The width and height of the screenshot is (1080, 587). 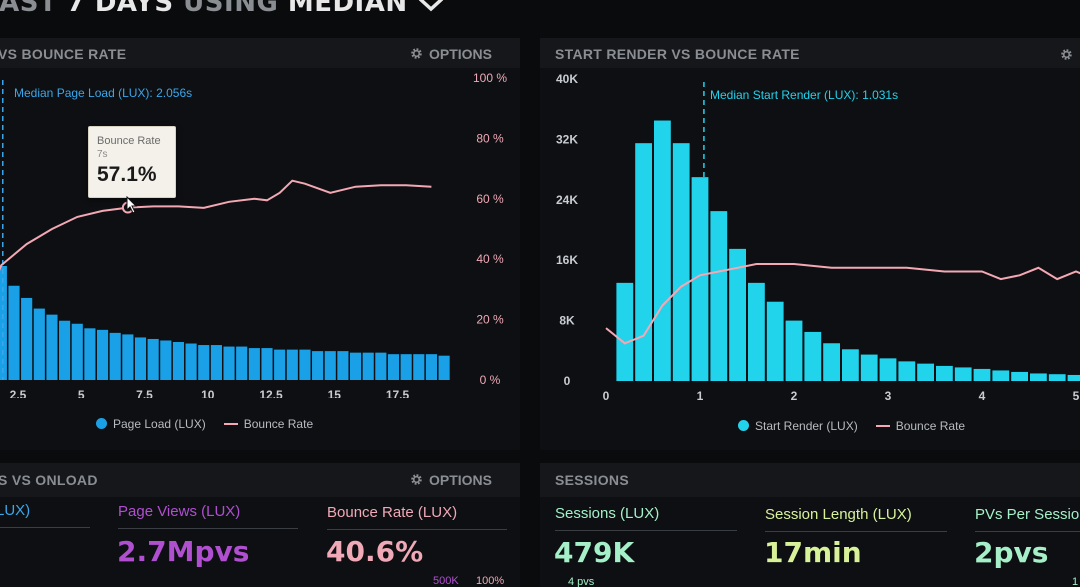 I want to click on x-tick-label: 17.5, so click(x=398, y=393).